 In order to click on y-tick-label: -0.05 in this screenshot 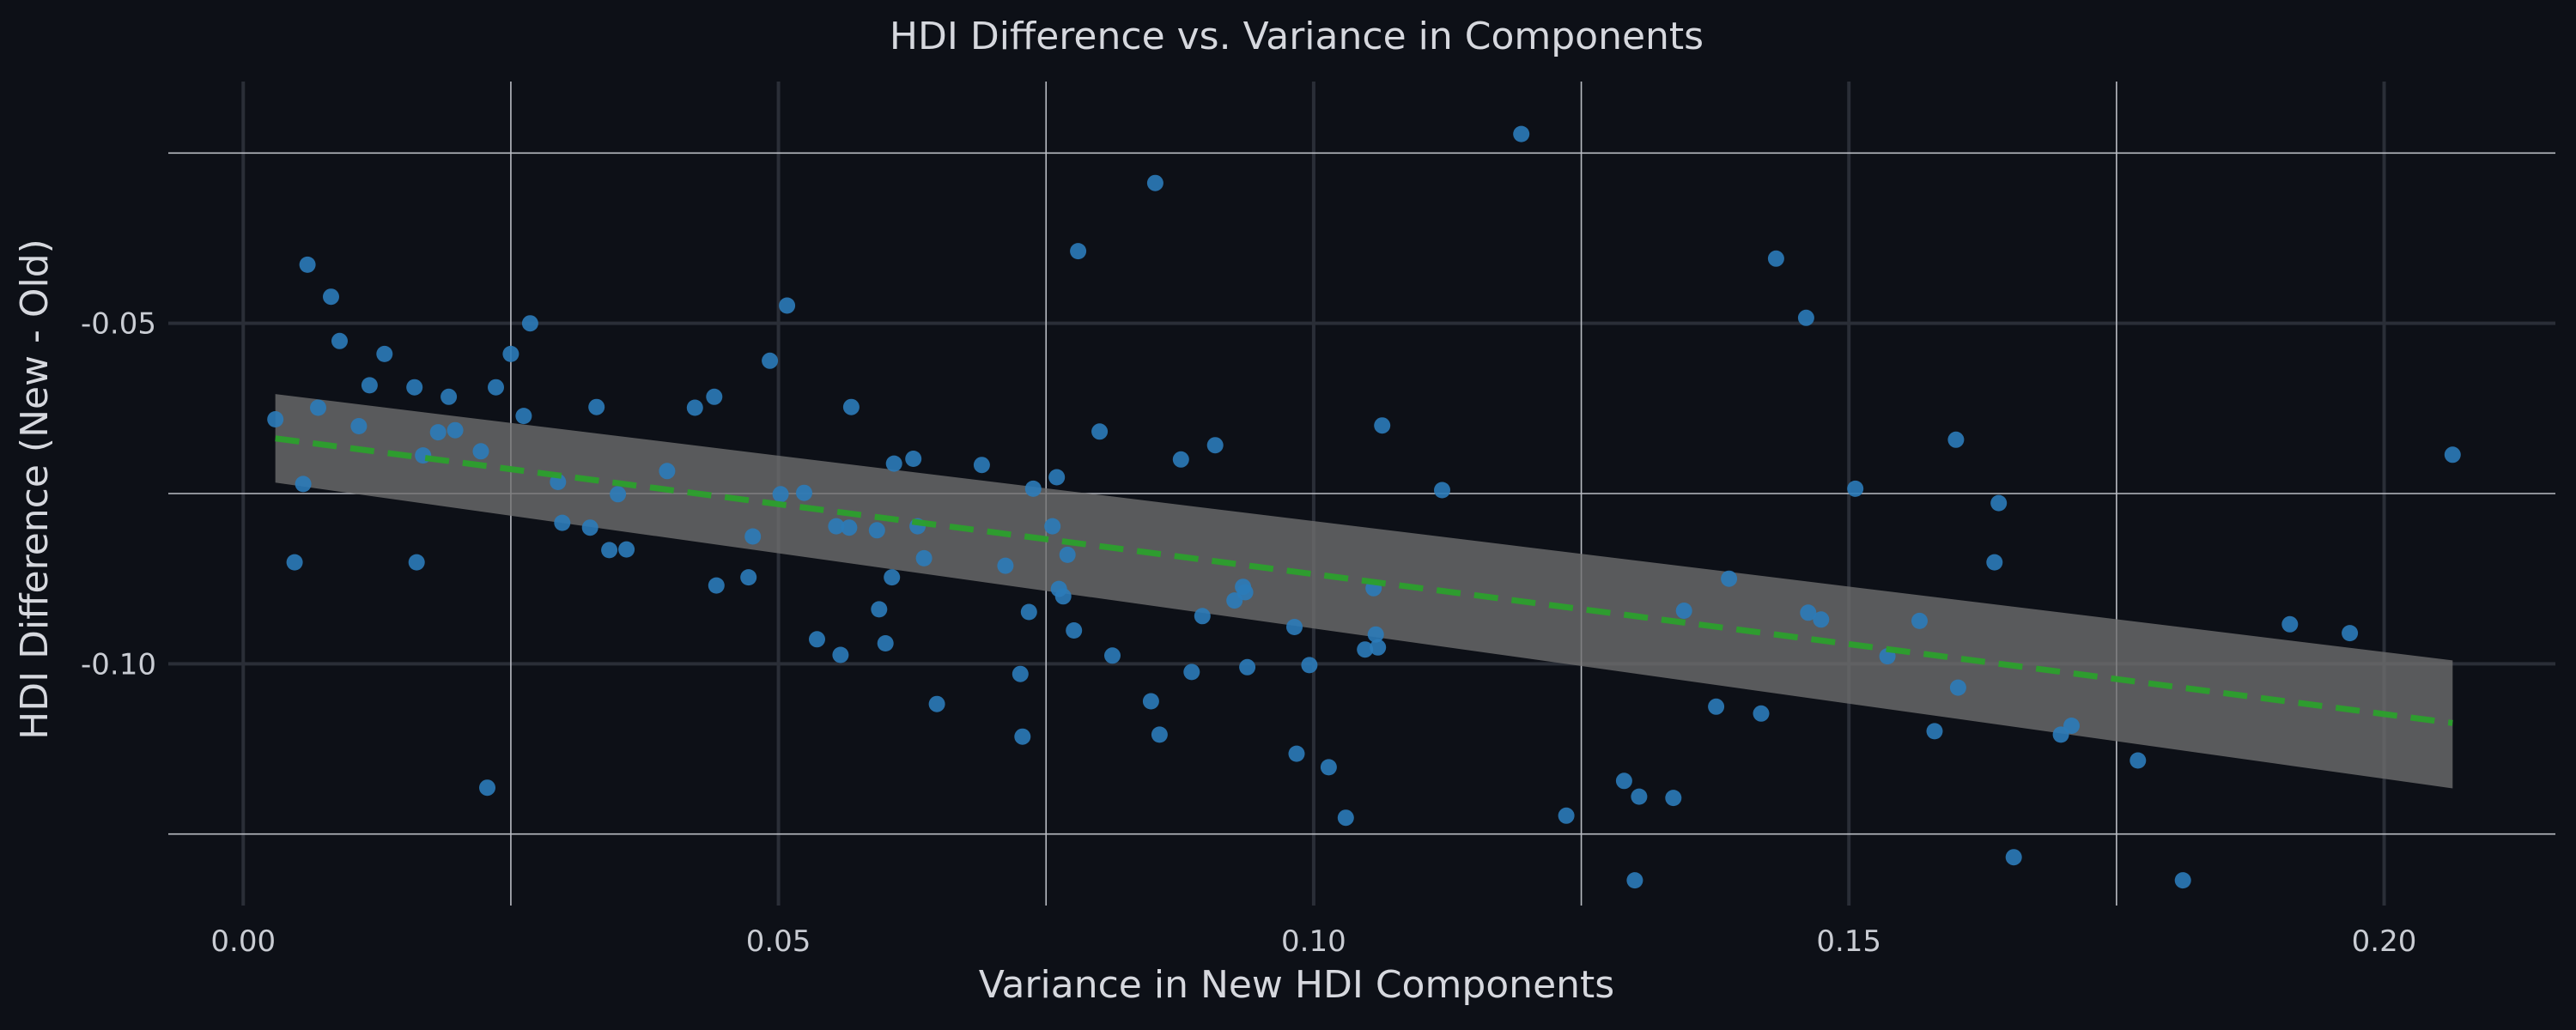, I will do `click(118, 324)`.